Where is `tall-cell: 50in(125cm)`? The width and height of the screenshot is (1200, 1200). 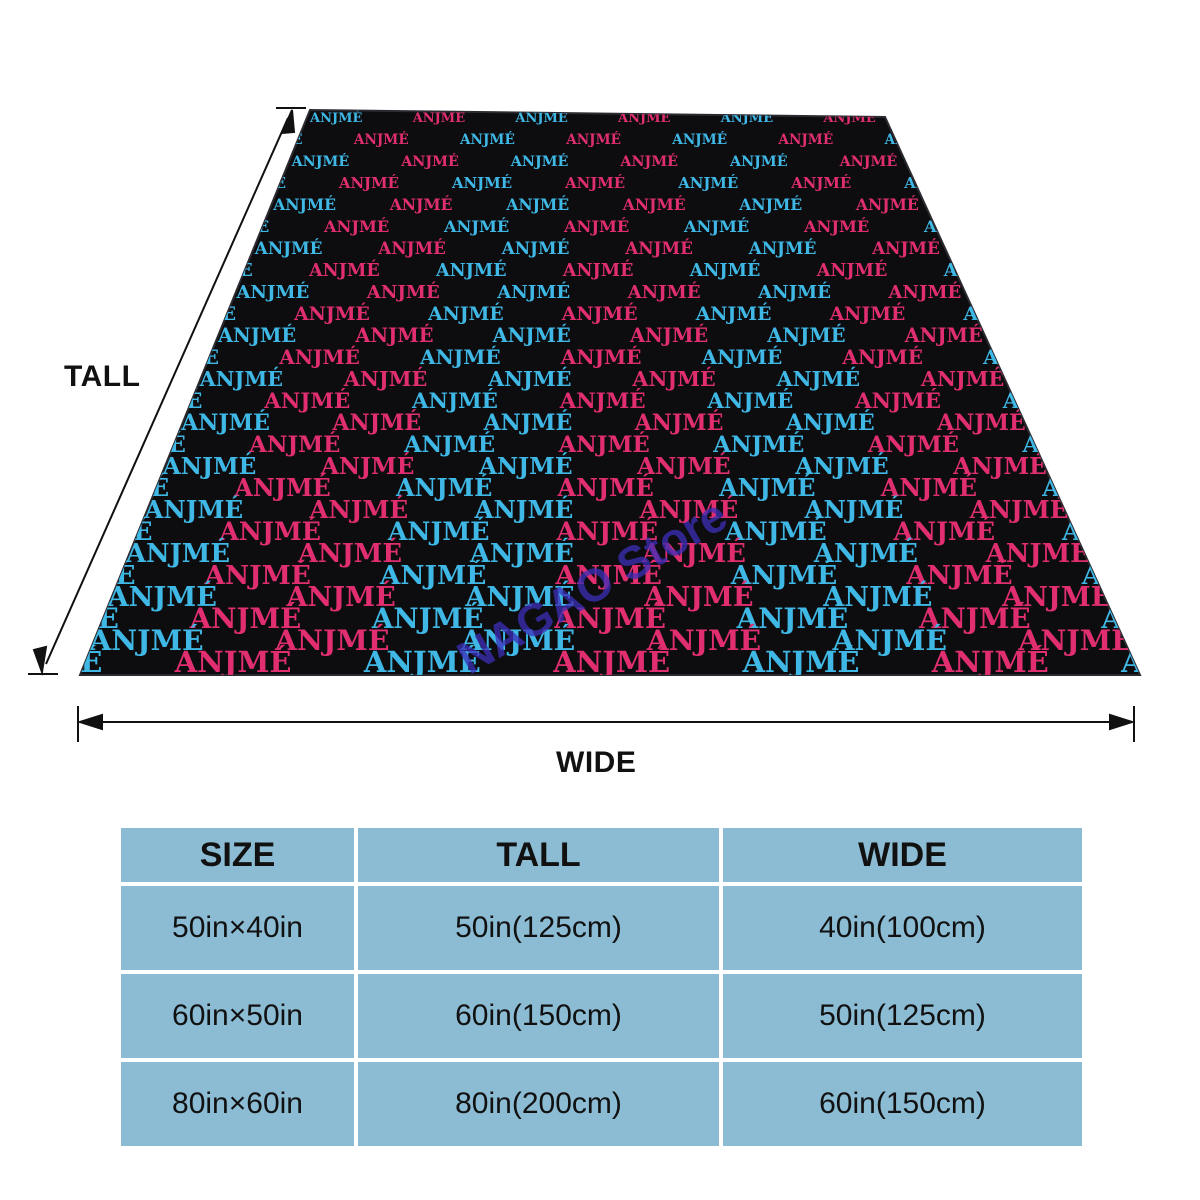 tall-cell: 50in(125cm) is located at coordinates (538, 928).